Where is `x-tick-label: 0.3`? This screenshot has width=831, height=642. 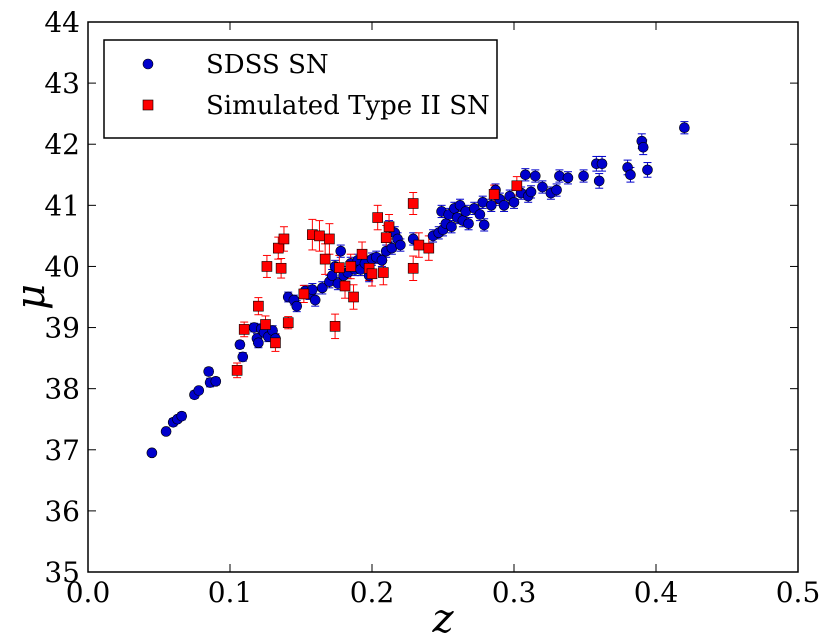 x-tick-label: 0.3 is located at coordinates (514, 592).